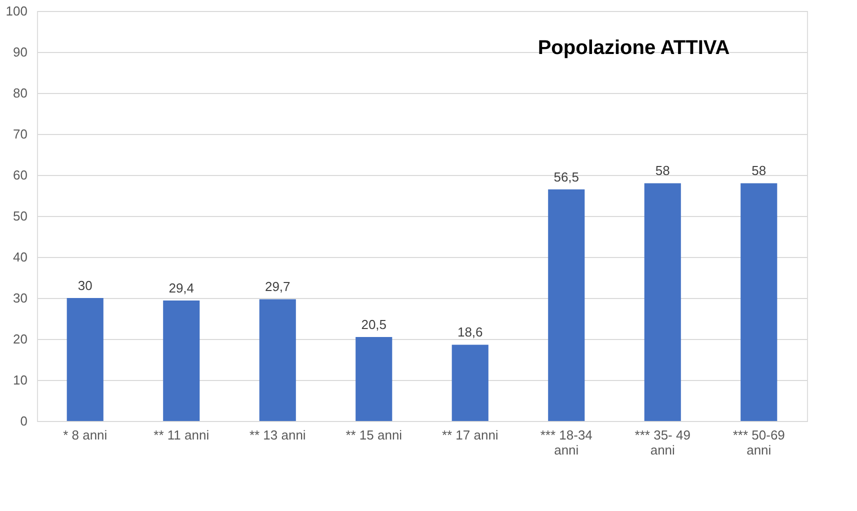 The image size is (857, 511). I want to click on y-tick-label: 20, so click(20, 339).